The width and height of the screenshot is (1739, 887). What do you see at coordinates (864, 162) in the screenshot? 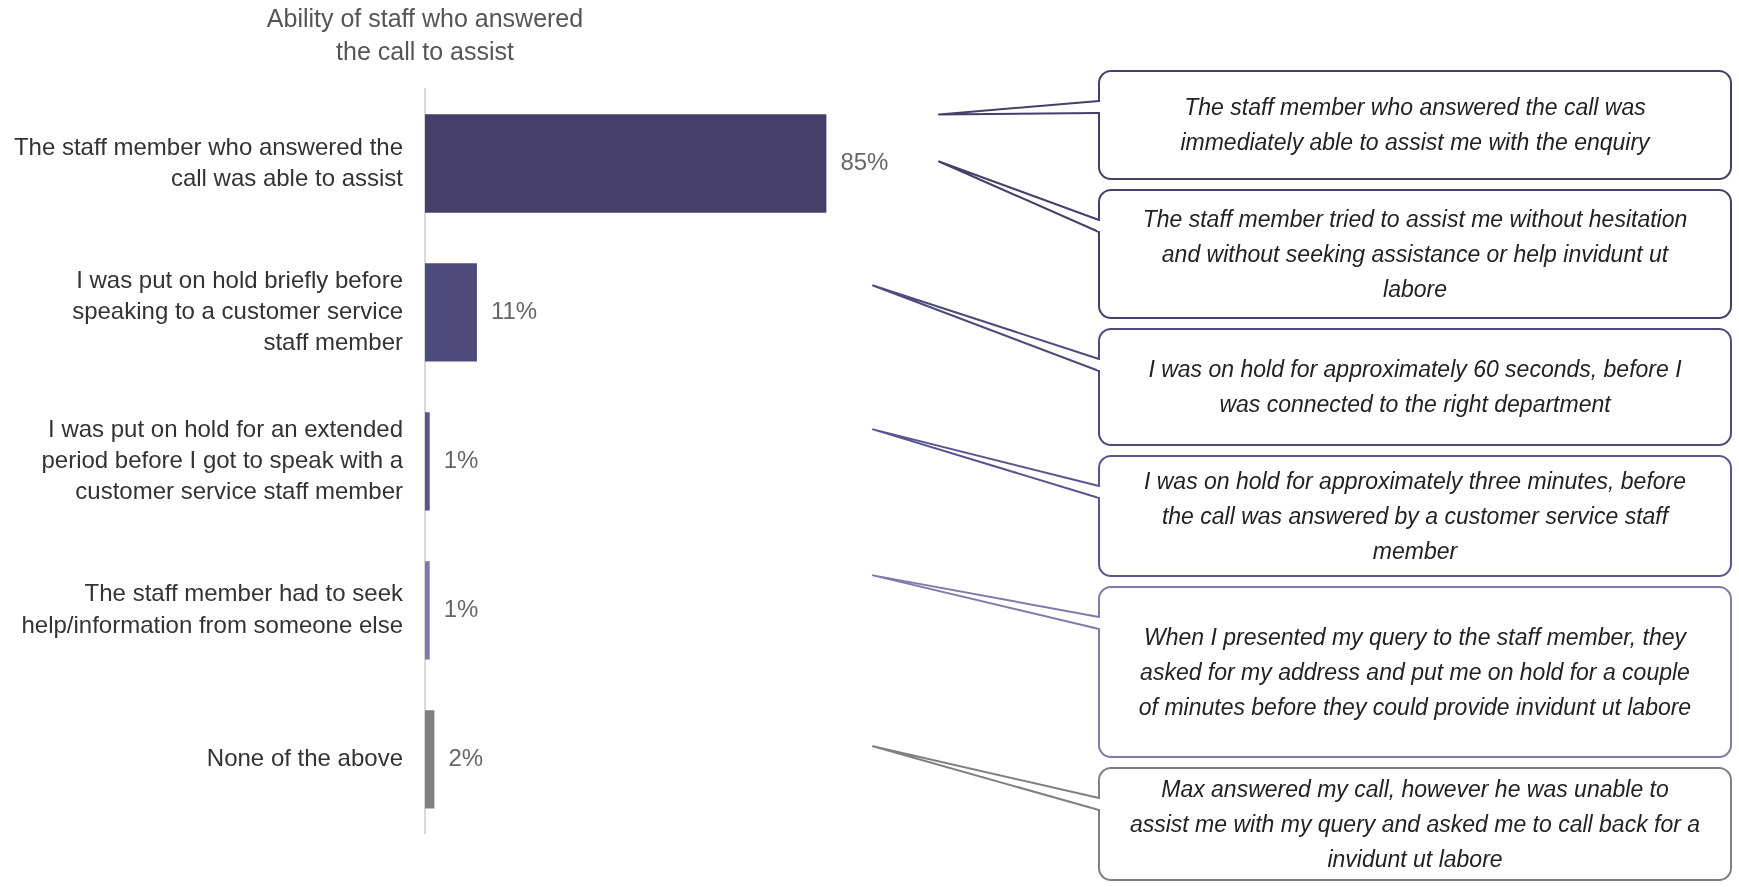
I see `data-label: 85%` at bounding box center [864, 162].